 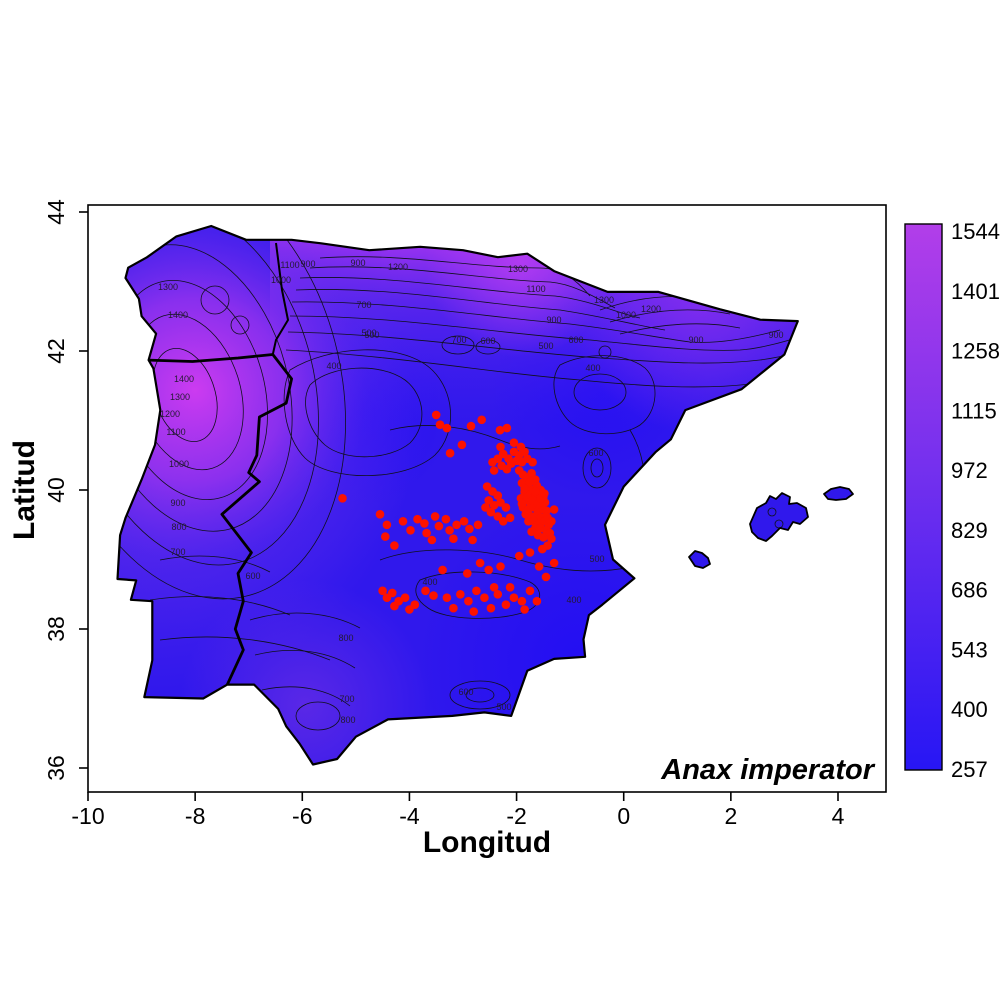 What do you see at coordinates (409, 816) in the screenshot?
I see `x-tick-label: -4` at bounding box center [409, 816].